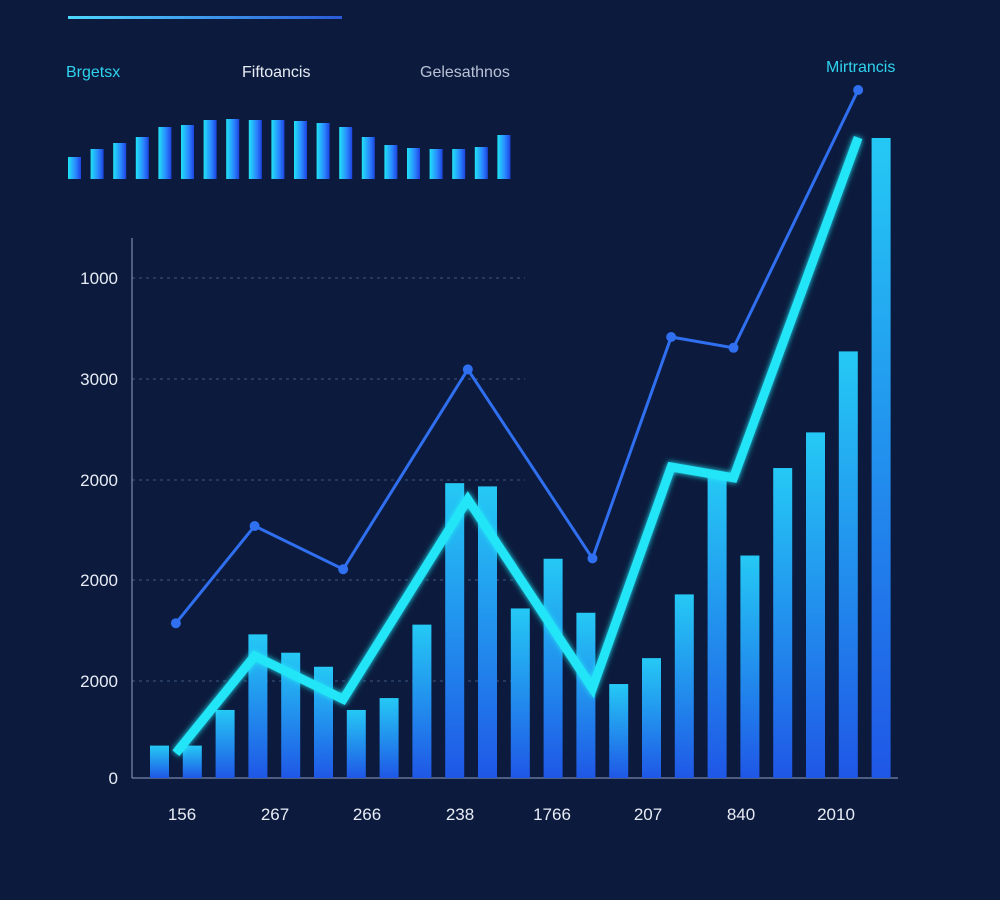 Image resolution: width=1000 pixels, height=900 pixels. I want to click on y-tick-label: 1000, so click(99, 278).